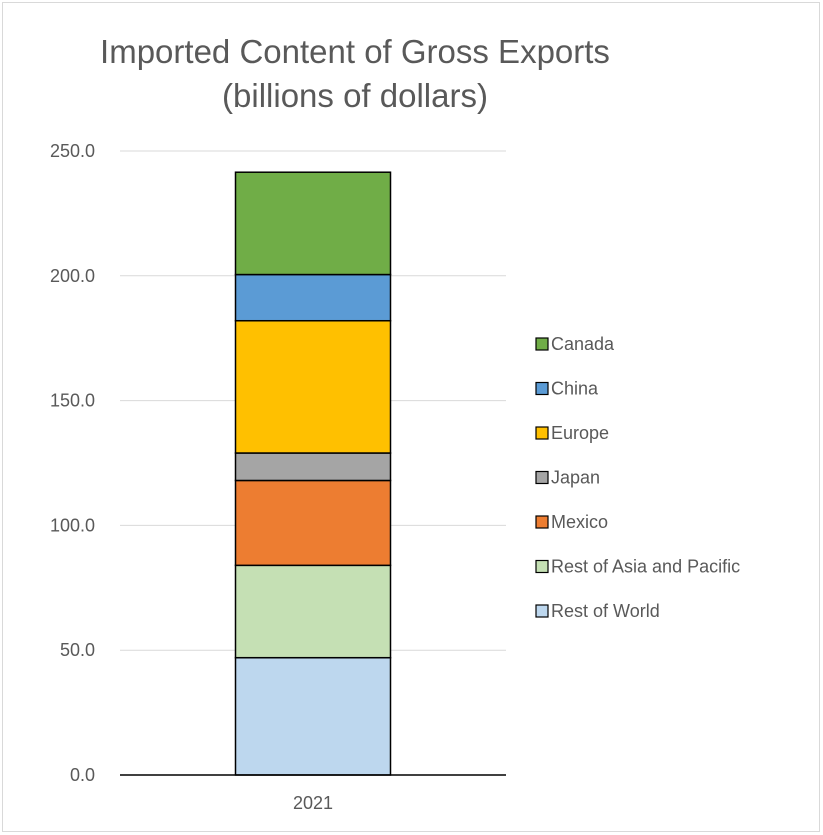  I want to click on legend-label: Mexico, so click(579, 522).